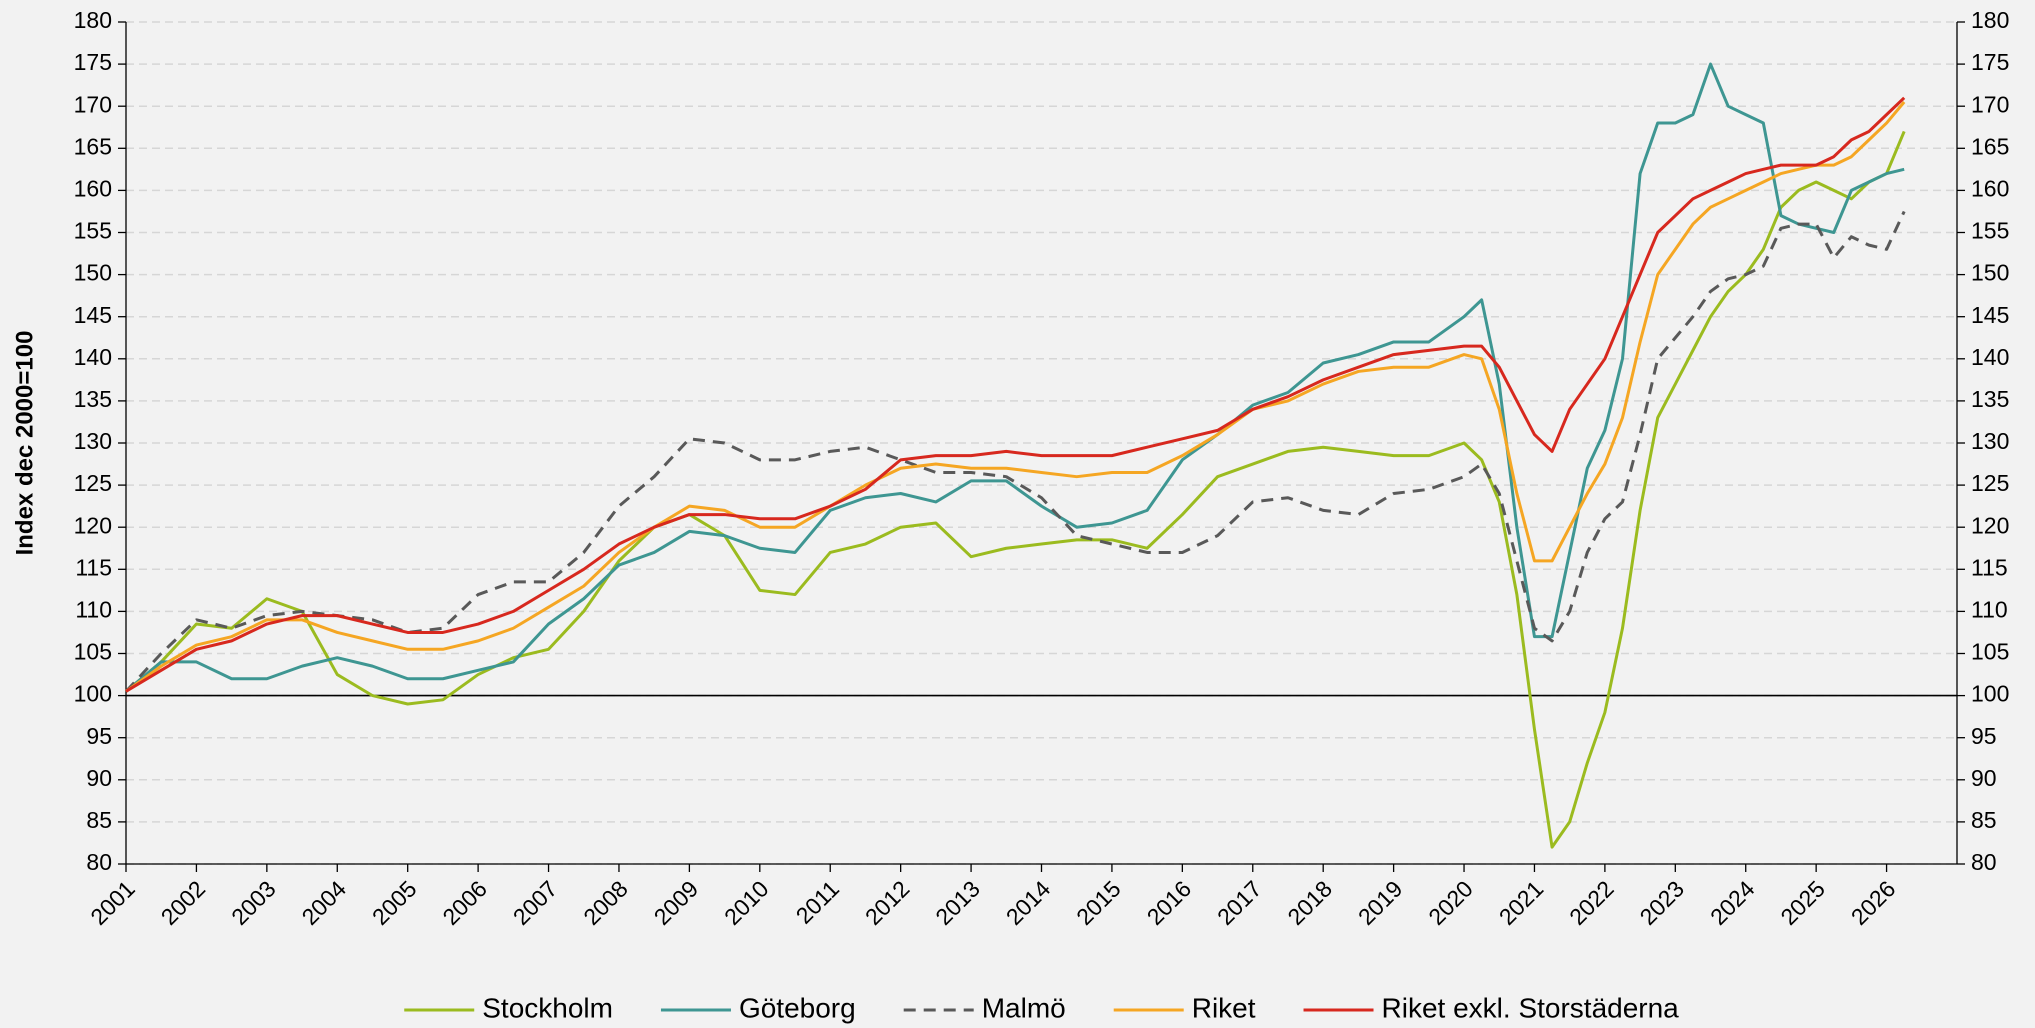 The width and height of the screenshot is (2035, 1028). Describe the element at coordinates (99, 736) in the screenshot. I see `y-tick-label: 95` at that location.